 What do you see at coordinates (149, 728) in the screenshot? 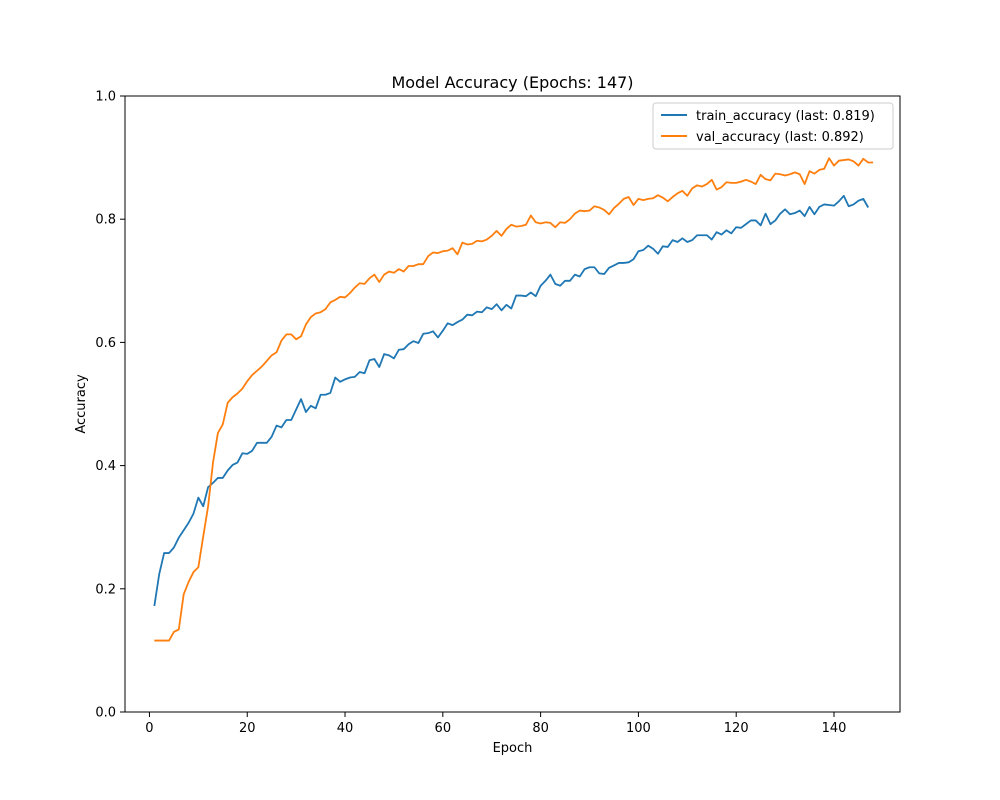
I see `x-tick-label: 0` at bounding box center [149, 728].